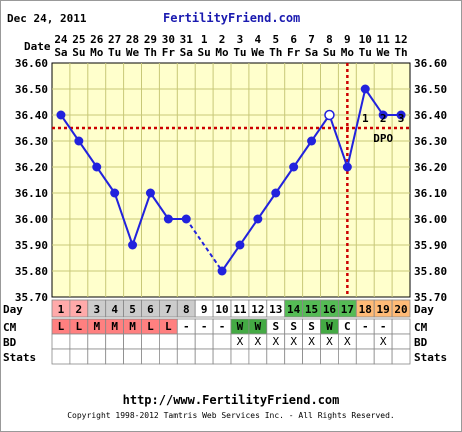 The width and height of the screenshot is (462, 432). I want to click on stats-row-label-left: Stats, so click(19, 357).